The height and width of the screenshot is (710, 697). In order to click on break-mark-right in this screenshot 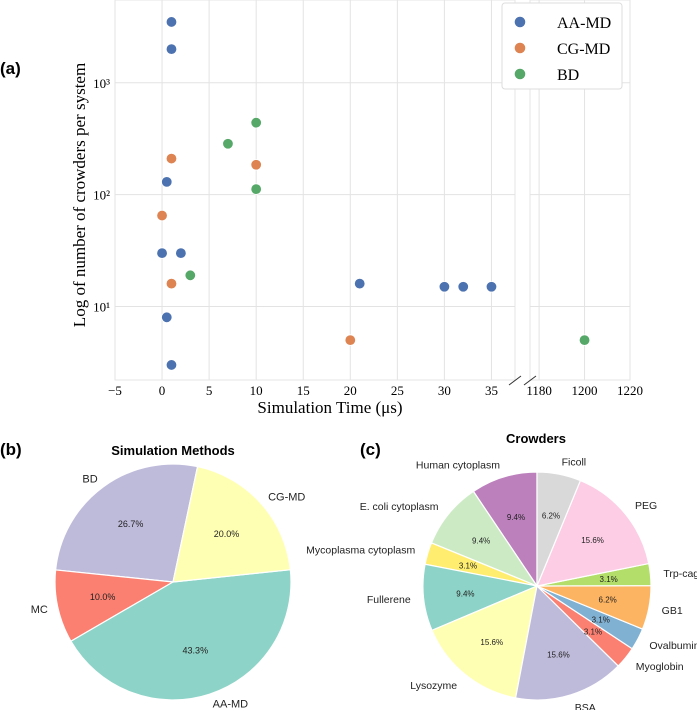, I will do `click(530, 380)`.